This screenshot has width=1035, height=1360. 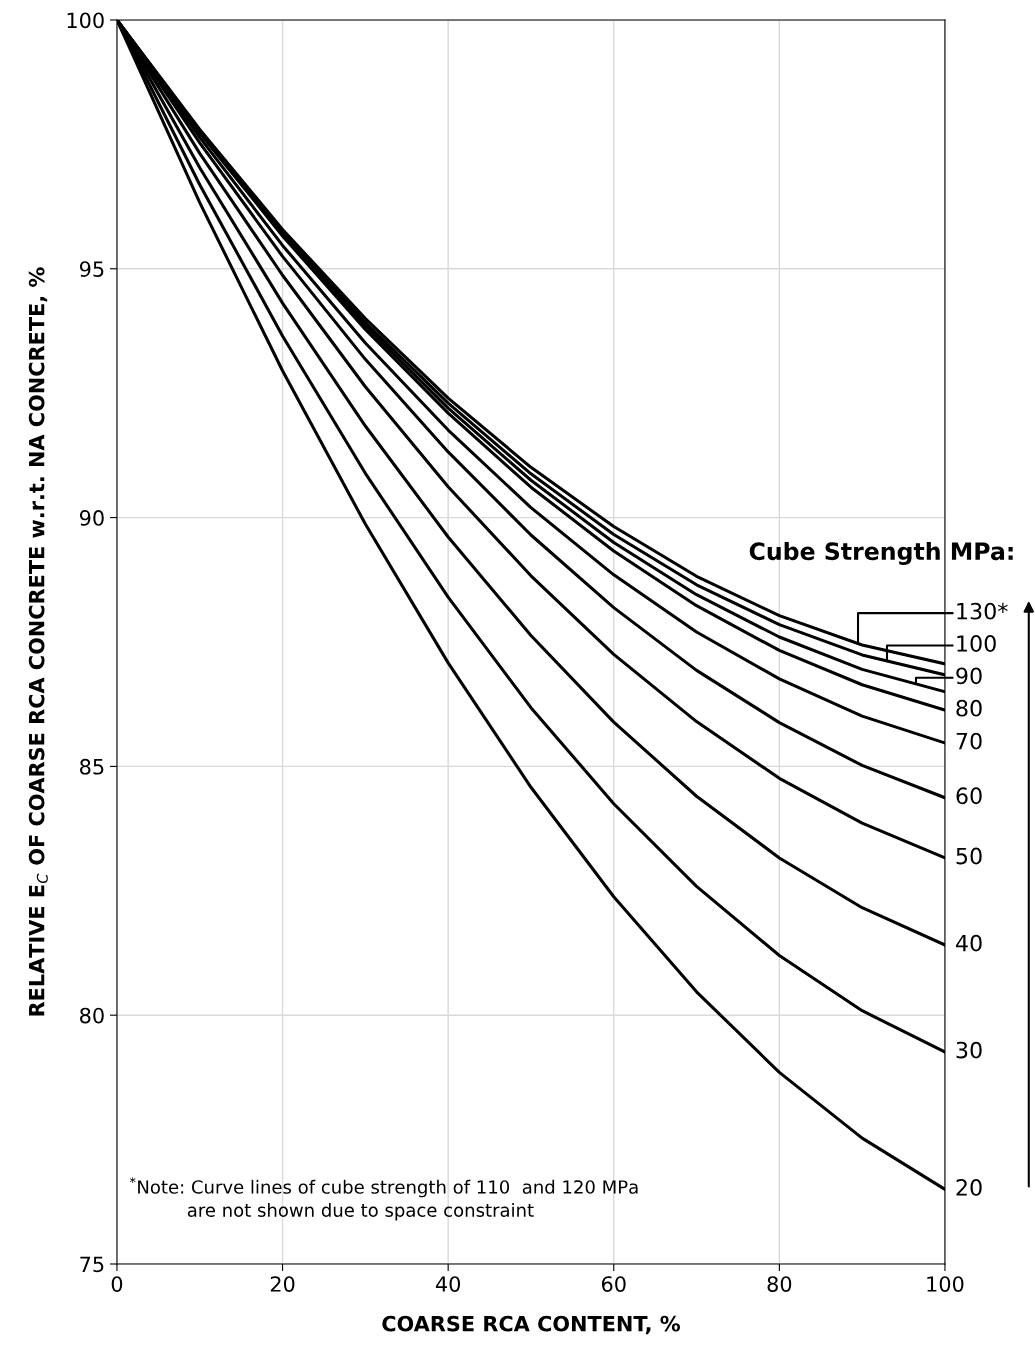 I want to click on legend-label: 100, so click(x=976, y=643).